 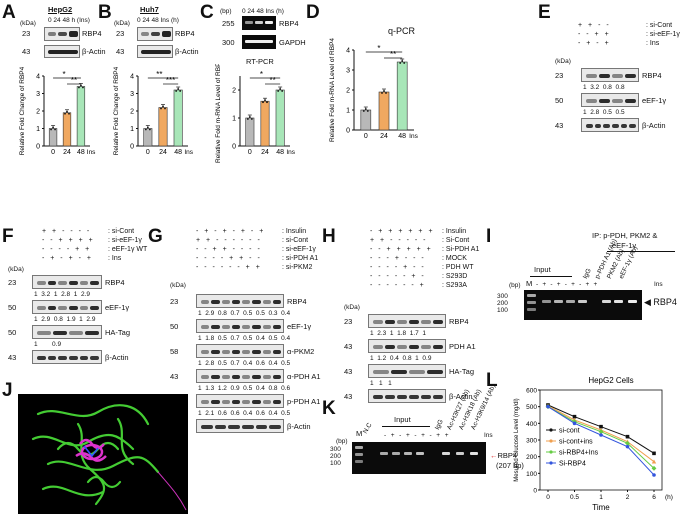 What do you see at coordinates (348, 111) in the screenshot?
I see `y-tick-label: 1` at bounding box center [348, 111].